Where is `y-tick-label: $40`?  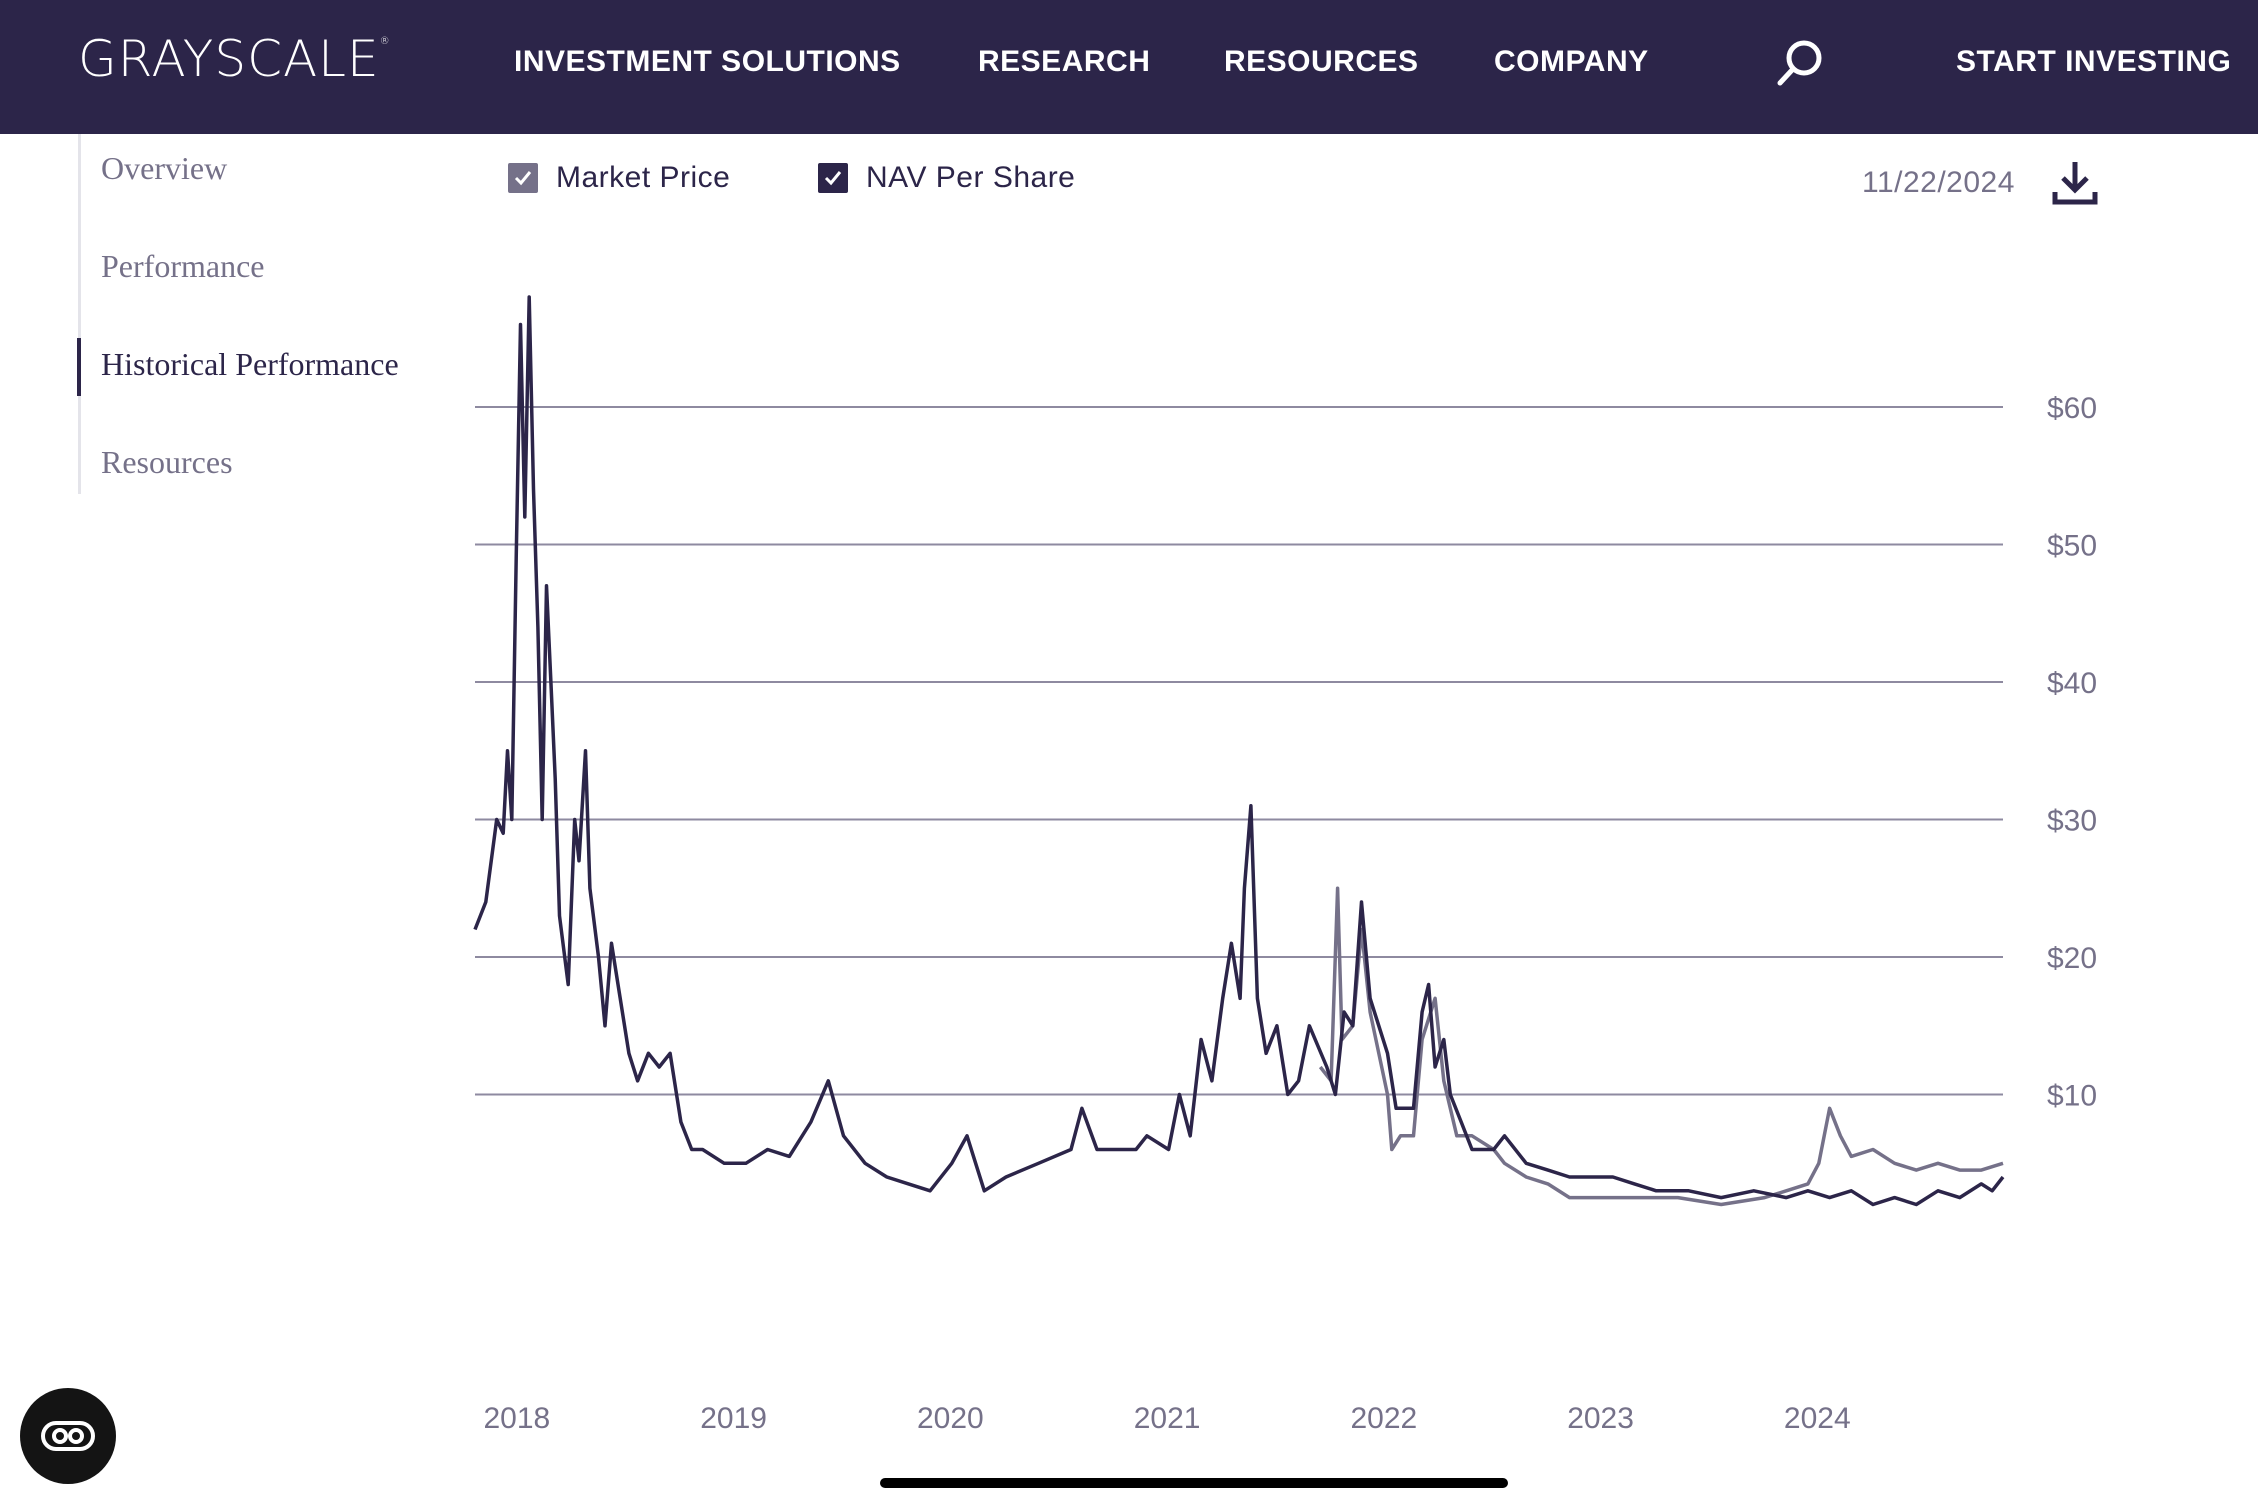
y-tick-label: $40 is located at coordinates (2072, 683).